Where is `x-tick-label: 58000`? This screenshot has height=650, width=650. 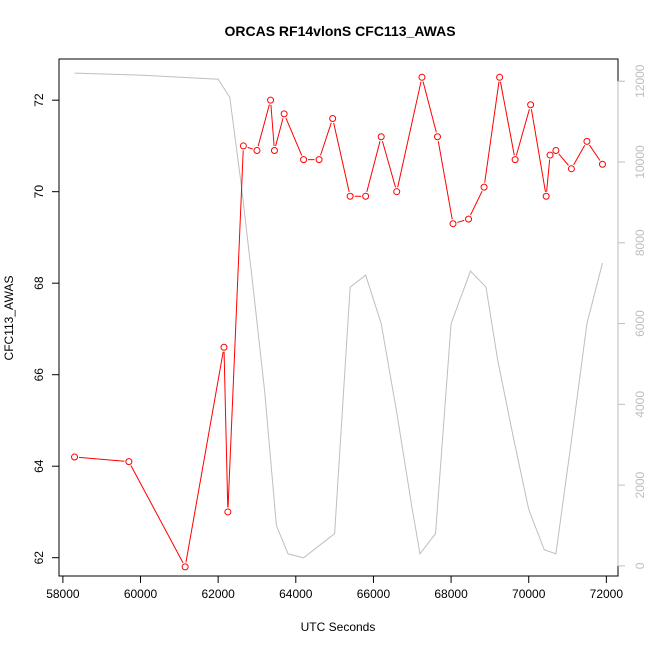
x-tick-label: 58000 is located at coordinates (63, 594).